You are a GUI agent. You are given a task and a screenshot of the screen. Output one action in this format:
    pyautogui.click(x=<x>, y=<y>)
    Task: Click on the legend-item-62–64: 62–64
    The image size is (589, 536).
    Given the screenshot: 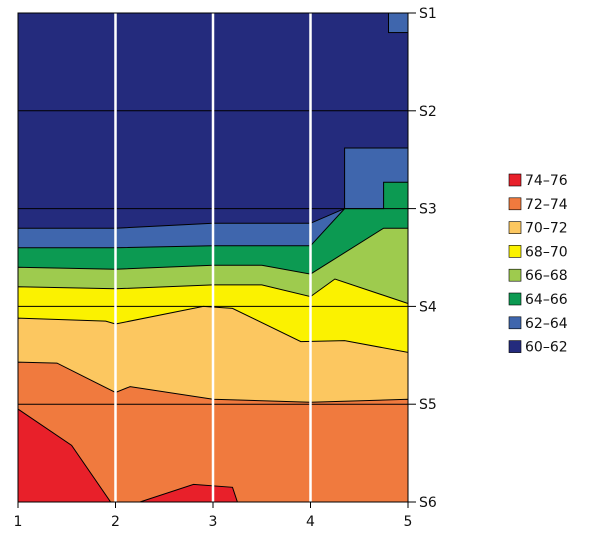 What is the action you would take?
    pyautogui.click(x=538, y=324)
    